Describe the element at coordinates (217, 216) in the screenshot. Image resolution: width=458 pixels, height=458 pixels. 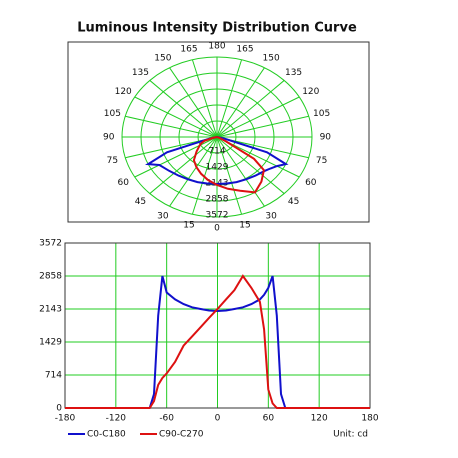
I see `radius-label: 3572` at that location.